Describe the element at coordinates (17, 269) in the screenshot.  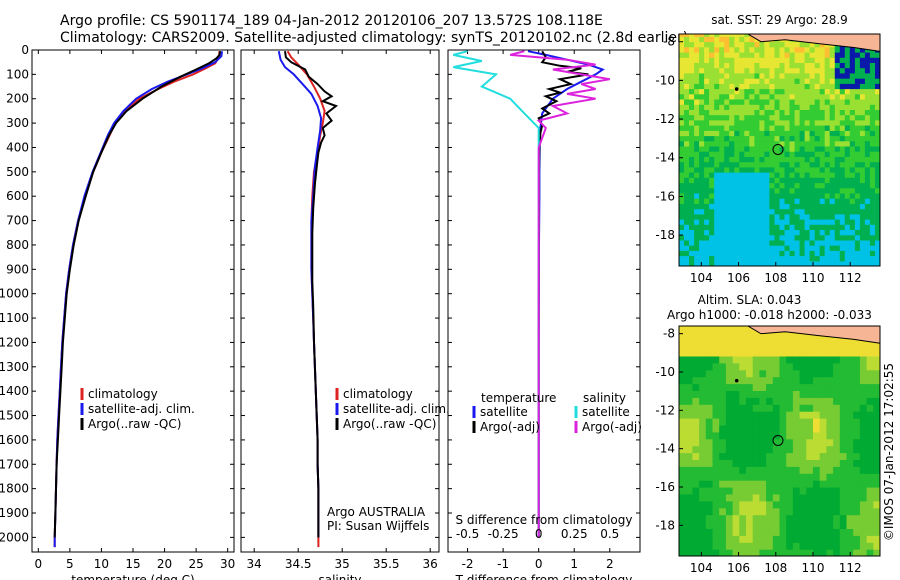
I see `depth-tick-label: 900` at that location.